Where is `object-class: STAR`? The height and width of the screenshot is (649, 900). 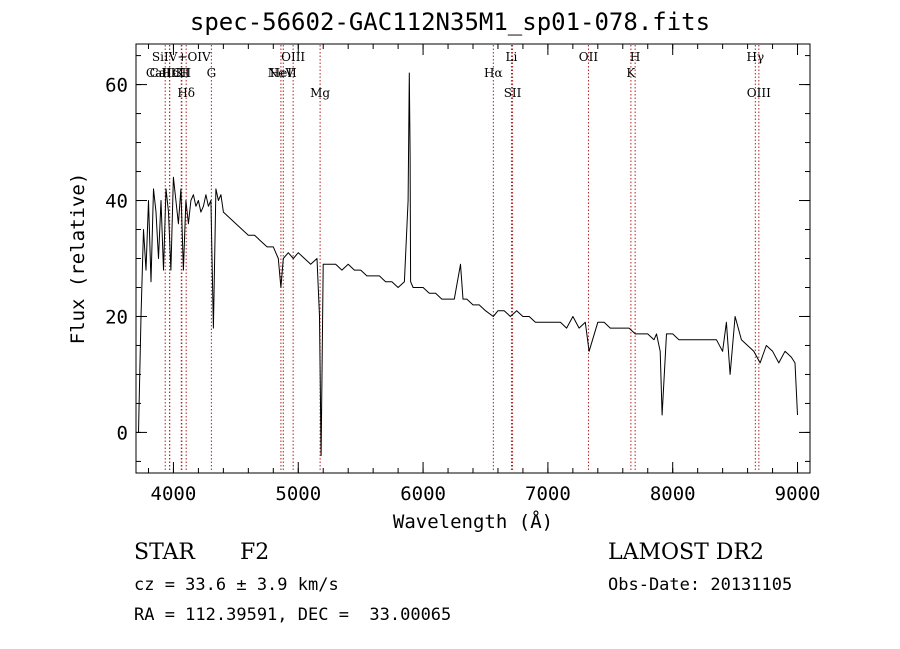 object-class: STAR is located at coordinates (164, 552).